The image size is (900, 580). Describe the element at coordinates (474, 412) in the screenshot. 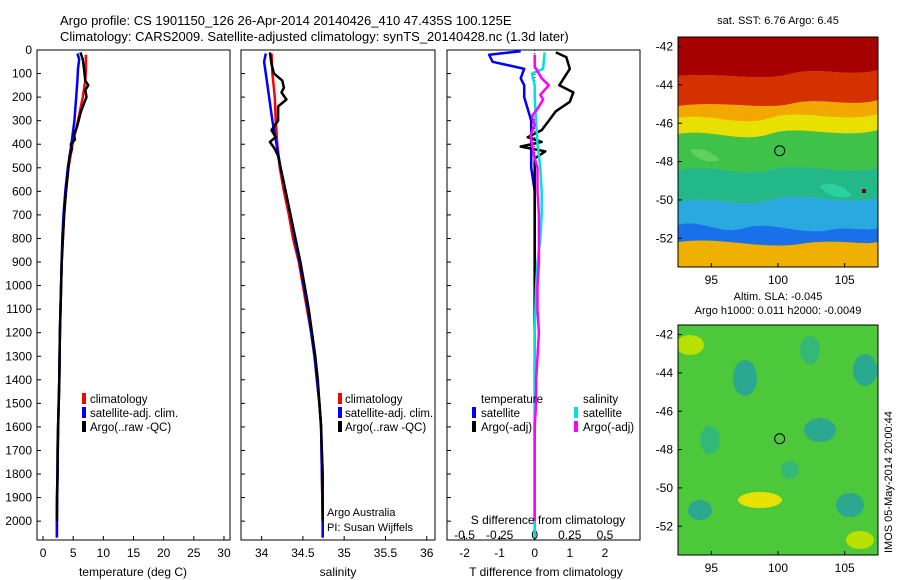

I see `legend-swatch-t-satellite` at that location.